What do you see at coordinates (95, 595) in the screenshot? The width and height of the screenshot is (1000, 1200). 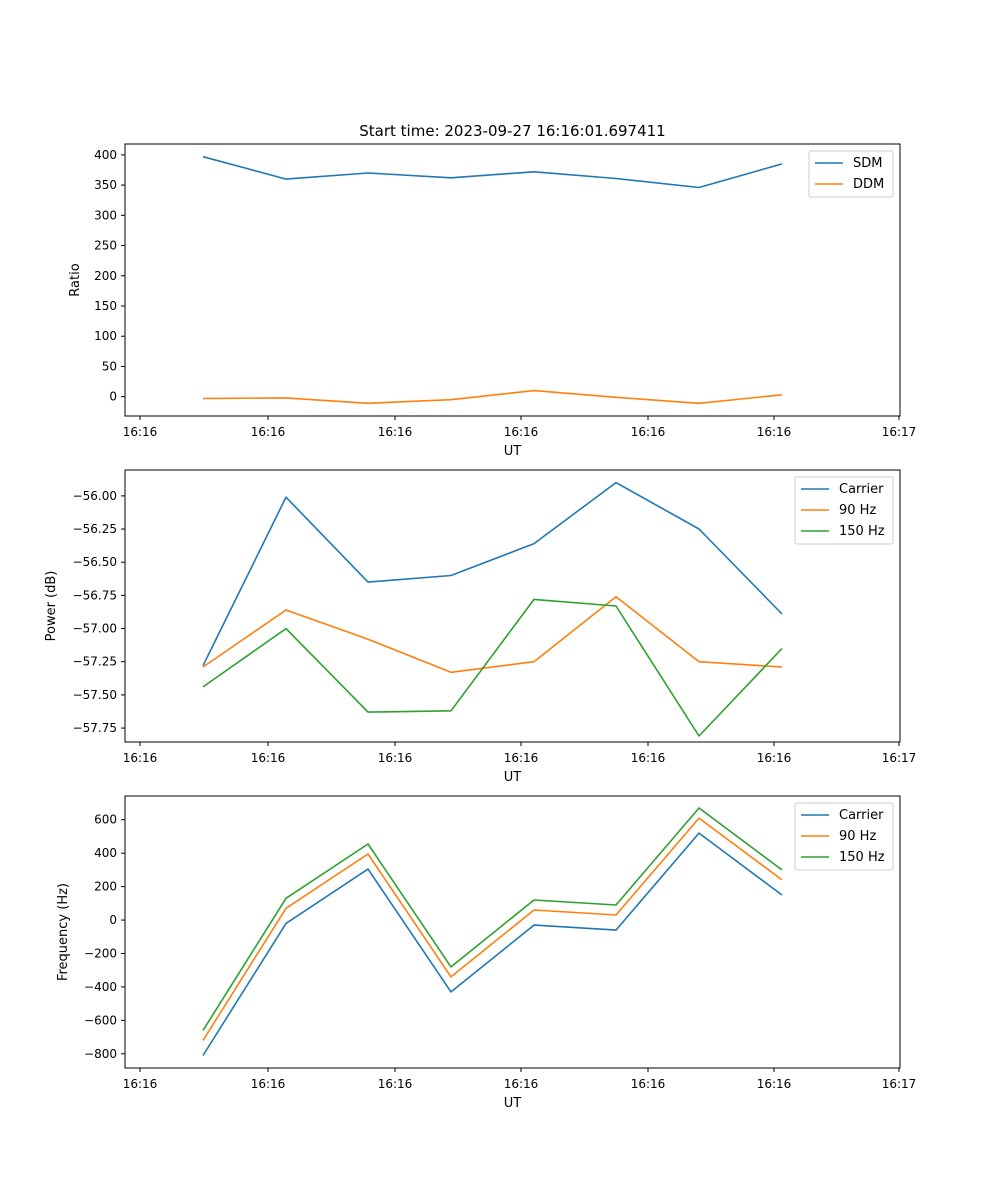 I see `y-tick-label: −56.75` at bounding box center [95, 595].